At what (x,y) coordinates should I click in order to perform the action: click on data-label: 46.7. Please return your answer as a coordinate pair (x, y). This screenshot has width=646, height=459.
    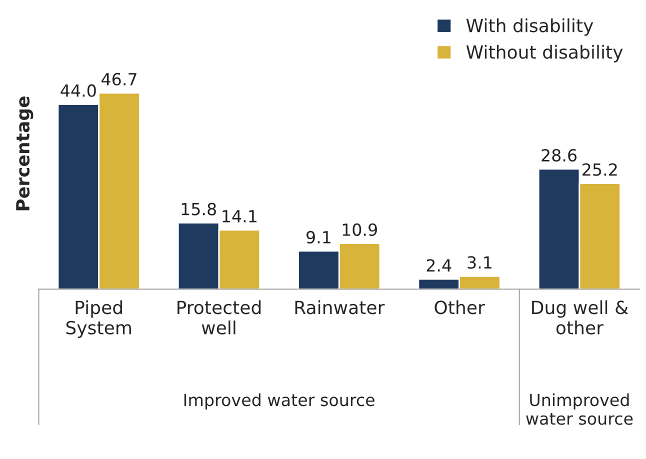
    Looking at the image, I should click on (119, 79).